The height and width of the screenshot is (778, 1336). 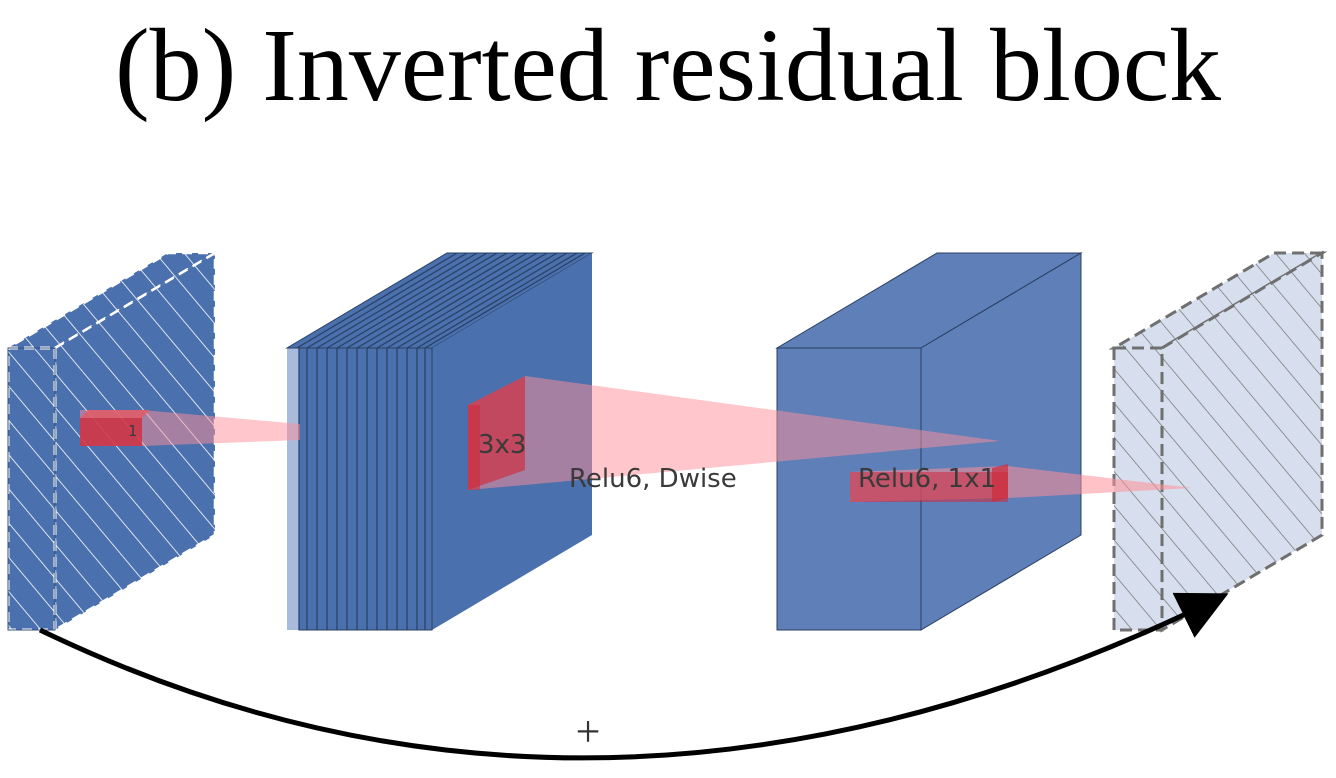 I want to click on depthwise-output-tensor, so click(x=929, y=441).